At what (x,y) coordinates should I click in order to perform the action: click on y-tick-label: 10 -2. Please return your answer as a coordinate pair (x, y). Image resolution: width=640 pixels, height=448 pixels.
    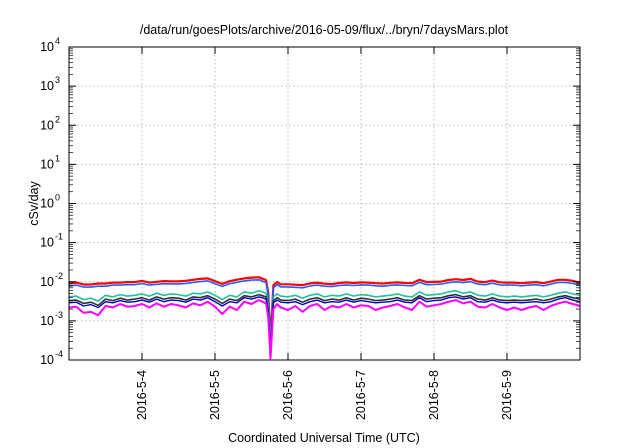
    Looking at the image, I should click on (51, 280).